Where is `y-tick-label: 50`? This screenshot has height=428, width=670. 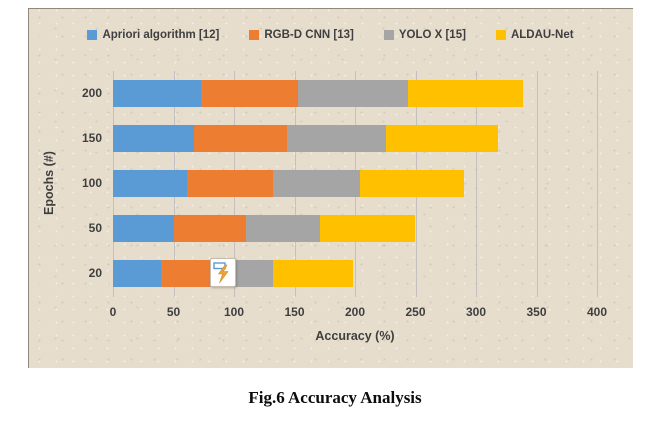
y-tick-label: 50 is located at coordinates (95, 228).